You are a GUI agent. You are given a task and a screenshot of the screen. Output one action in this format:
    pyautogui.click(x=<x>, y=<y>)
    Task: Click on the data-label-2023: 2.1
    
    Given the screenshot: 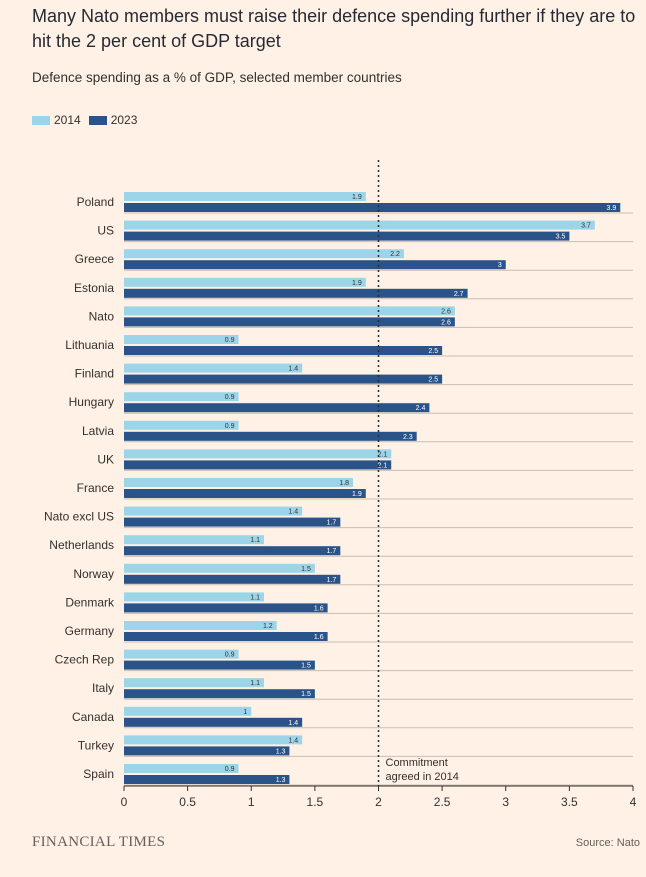 What is the action you would take?
    pyautogui.click(x=382, y=465)
    